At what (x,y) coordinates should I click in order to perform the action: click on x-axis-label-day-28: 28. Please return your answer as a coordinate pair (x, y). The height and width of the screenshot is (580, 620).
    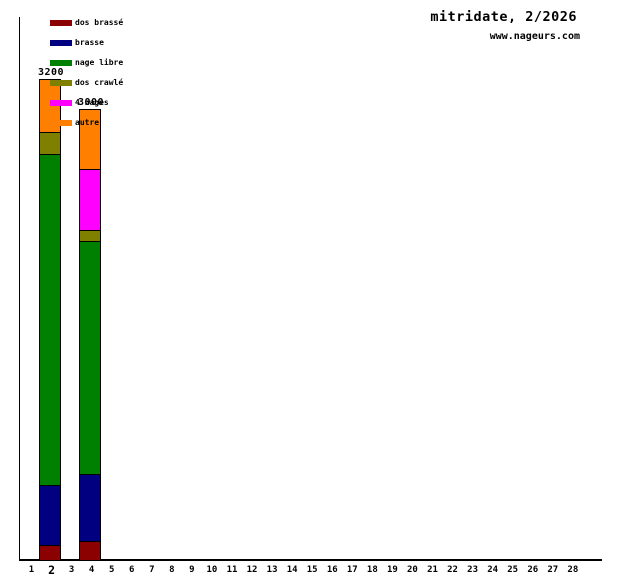
    Looking at the image, I should click on (573, 570).